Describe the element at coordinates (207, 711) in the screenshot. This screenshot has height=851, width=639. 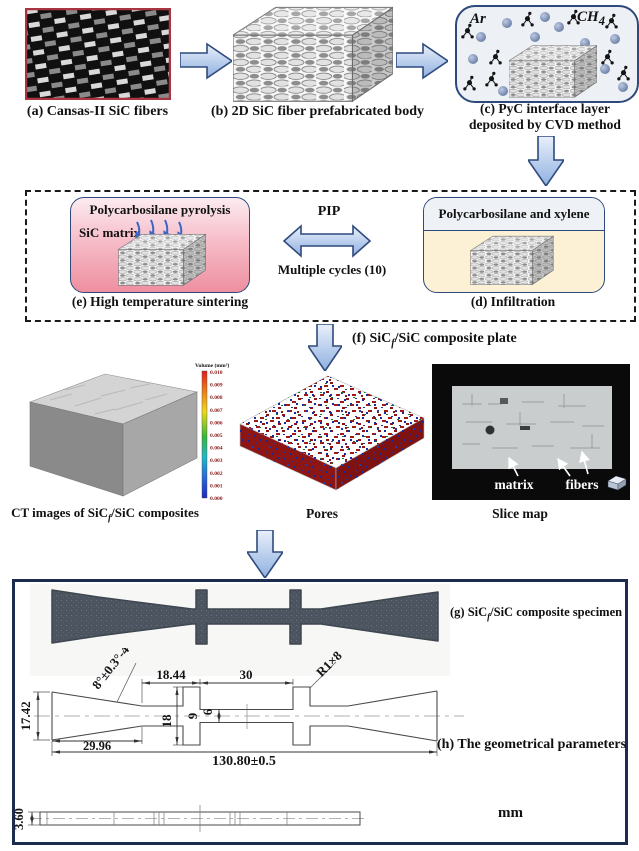
I see `dim-6: 6` at that location.